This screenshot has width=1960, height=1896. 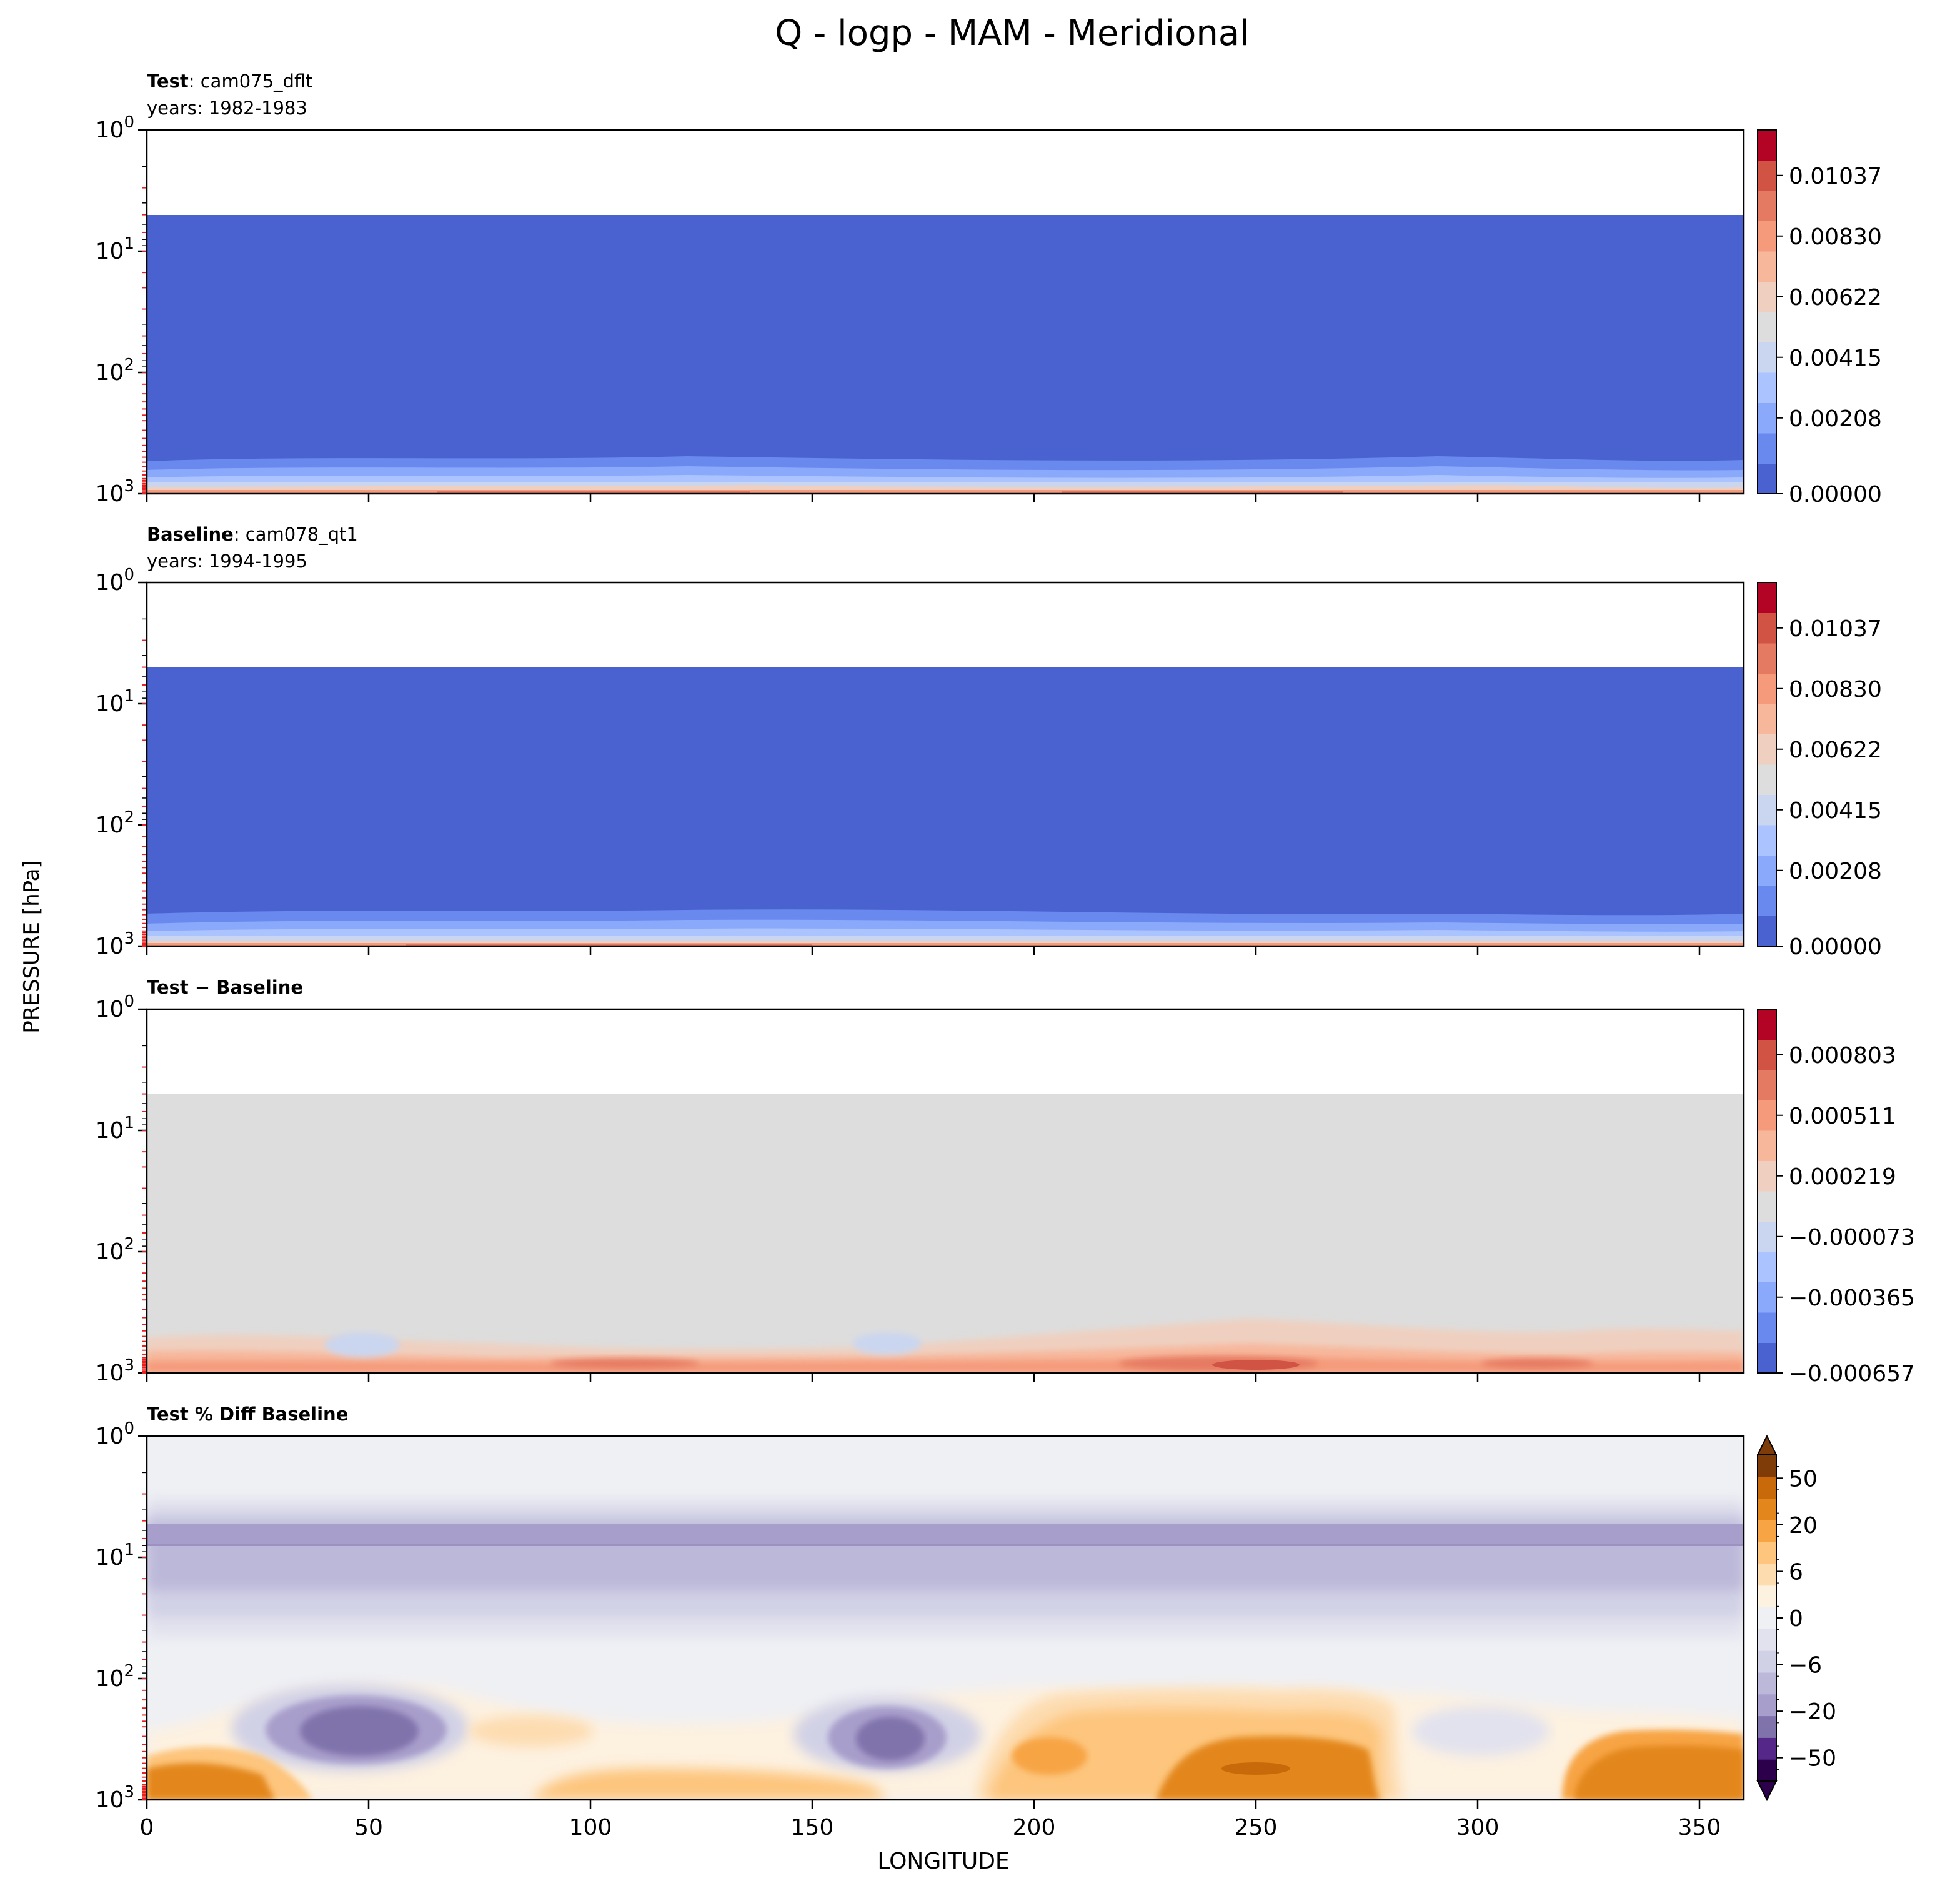 I want to click on x-tick-label: 200, so click(x=1034, y=1827).